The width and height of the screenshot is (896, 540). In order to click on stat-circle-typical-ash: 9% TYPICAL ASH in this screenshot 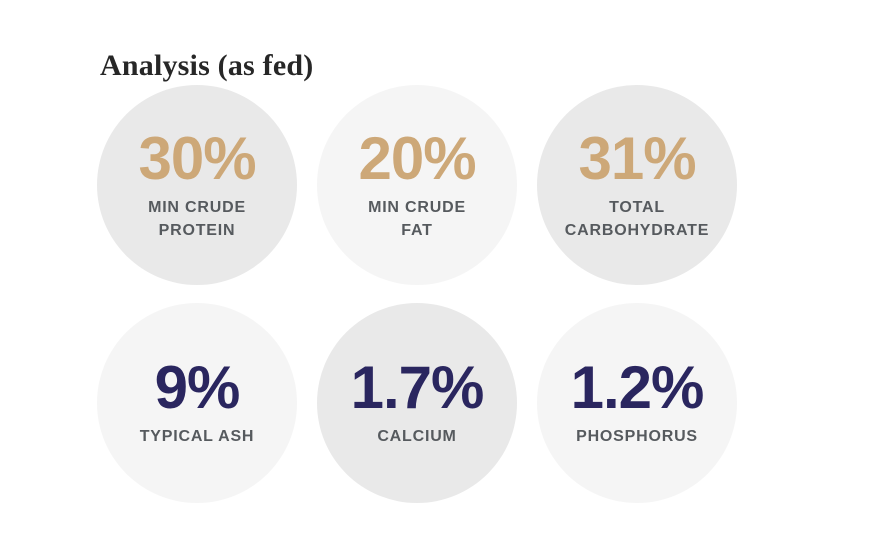, I will do `click(197, 403)`.